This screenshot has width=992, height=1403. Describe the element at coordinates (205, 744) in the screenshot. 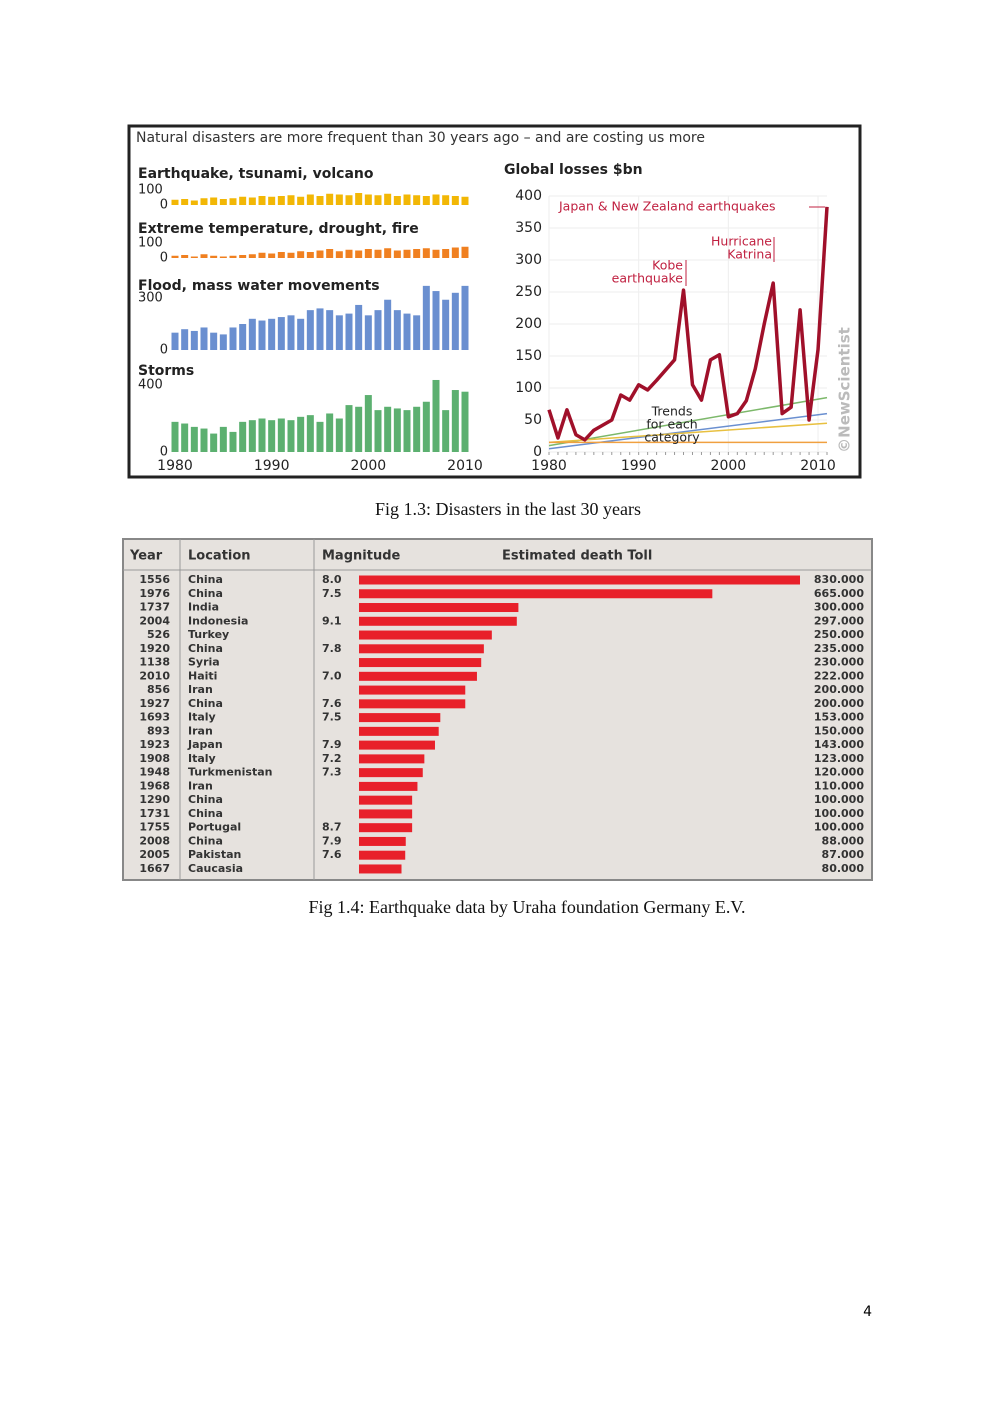

I see `location: Japan` at that location.